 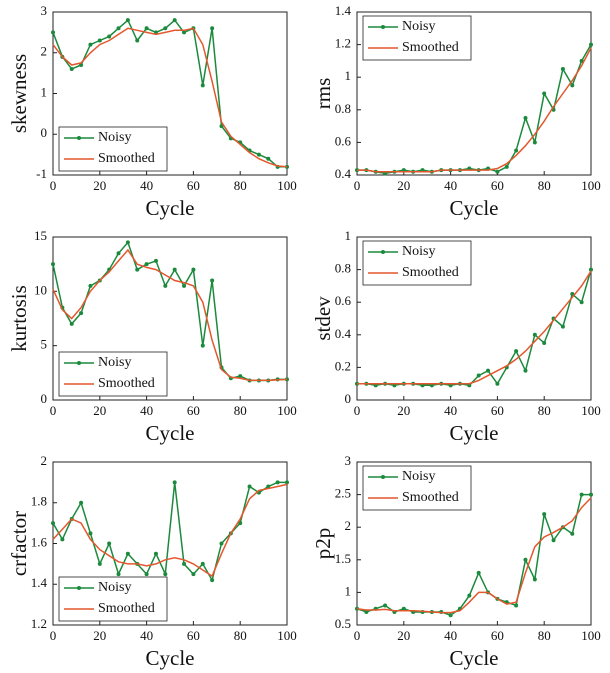 What do you see at coordinates (39, 582) in the screenshot?
I see `y-tick-label: 1.4` at bounding box center [39, 582].